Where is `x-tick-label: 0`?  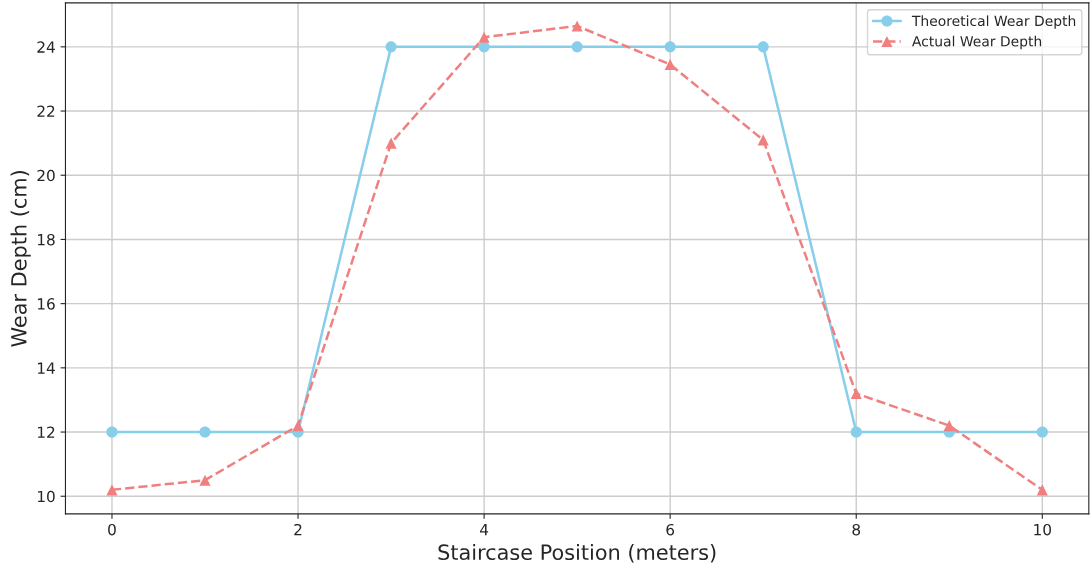 x-tick-label: 0 is located at coordinates (112, 529).